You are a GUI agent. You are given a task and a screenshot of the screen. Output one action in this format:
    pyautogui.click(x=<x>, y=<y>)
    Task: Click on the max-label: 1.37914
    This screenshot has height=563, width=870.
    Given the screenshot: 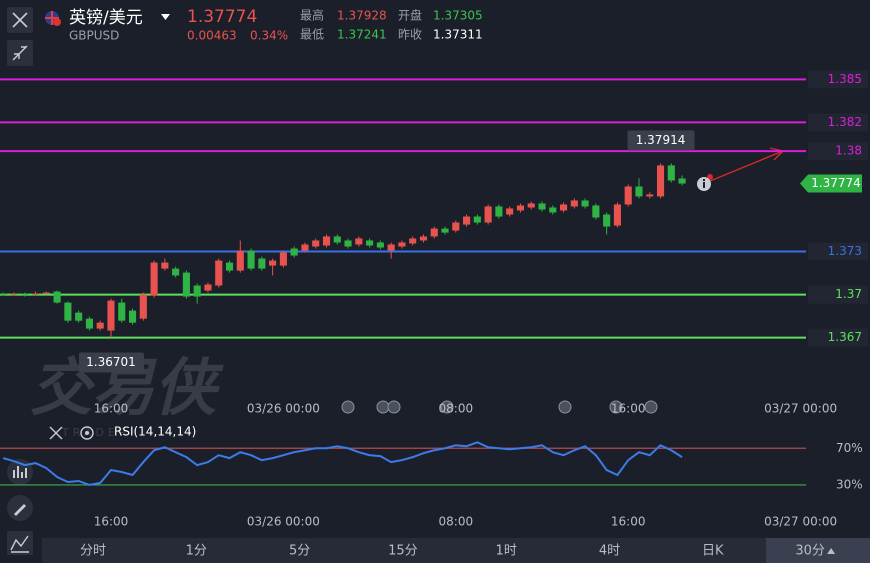 What is the action you would take?
    pyautogui.click(x=661, y=140)
    